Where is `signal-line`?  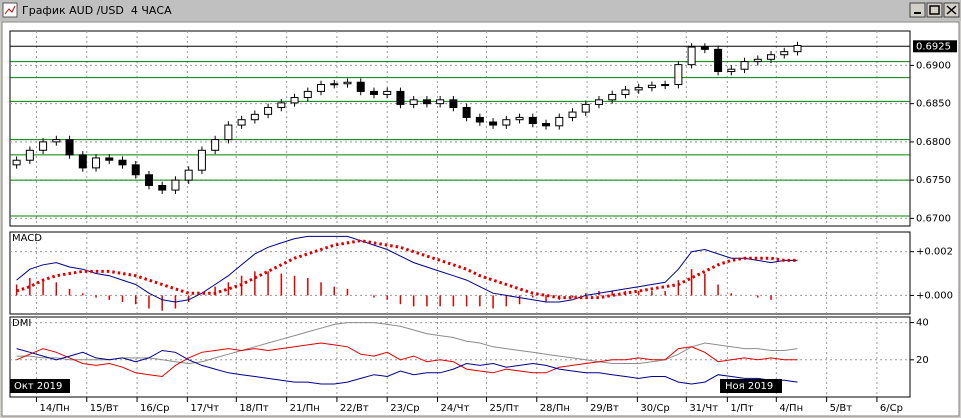
signal-line is located at coordinates (407, 269).